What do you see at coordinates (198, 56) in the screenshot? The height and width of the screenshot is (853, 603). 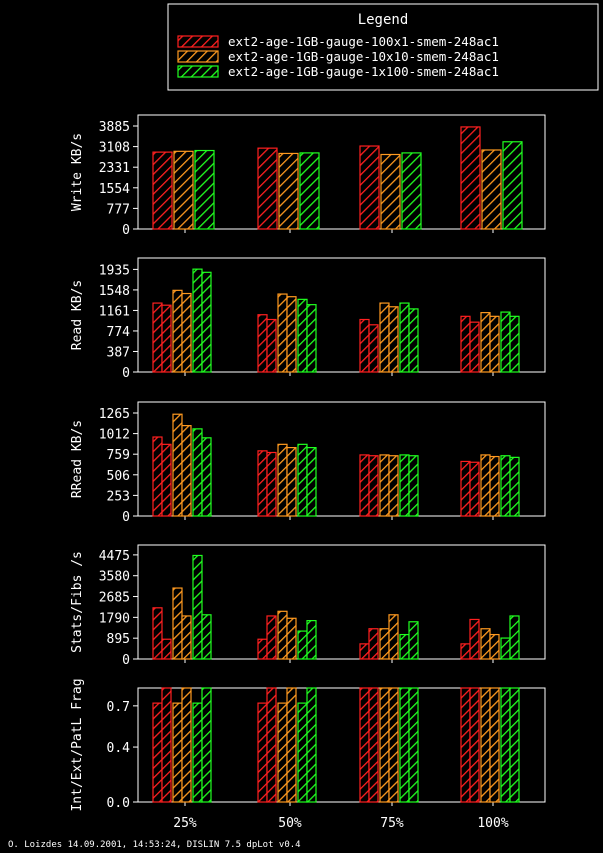 I see `legend-swatch` at bounding box center [198, 56].